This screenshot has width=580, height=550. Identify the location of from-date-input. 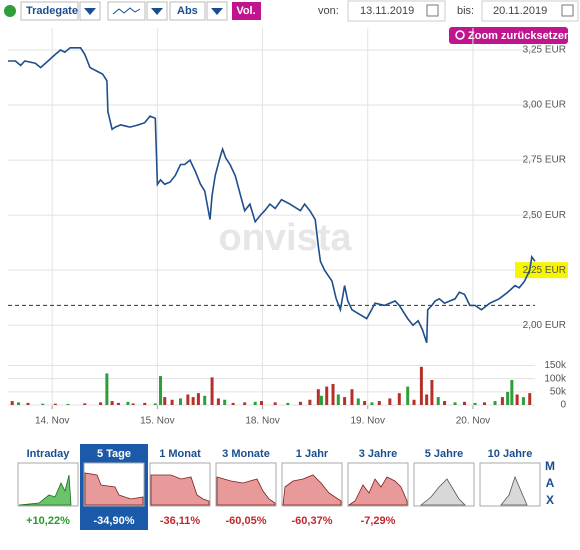
(396, 11).